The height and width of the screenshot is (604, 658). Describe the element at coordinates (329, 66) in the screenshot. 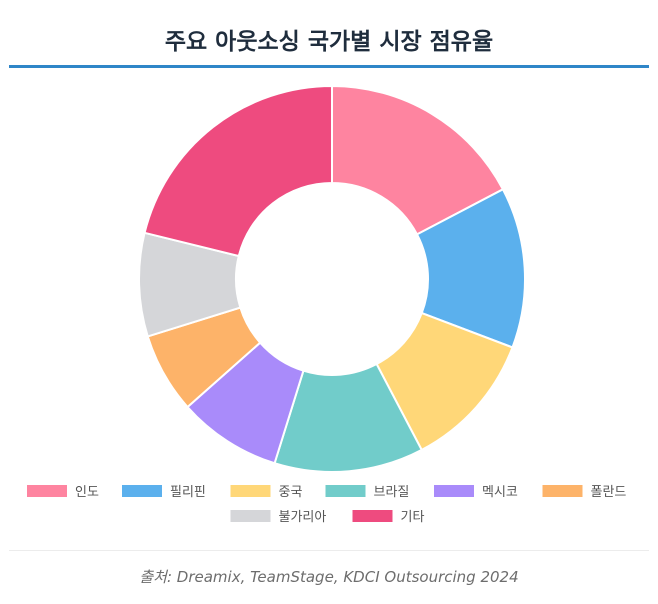

I see `title-divider` at that location.